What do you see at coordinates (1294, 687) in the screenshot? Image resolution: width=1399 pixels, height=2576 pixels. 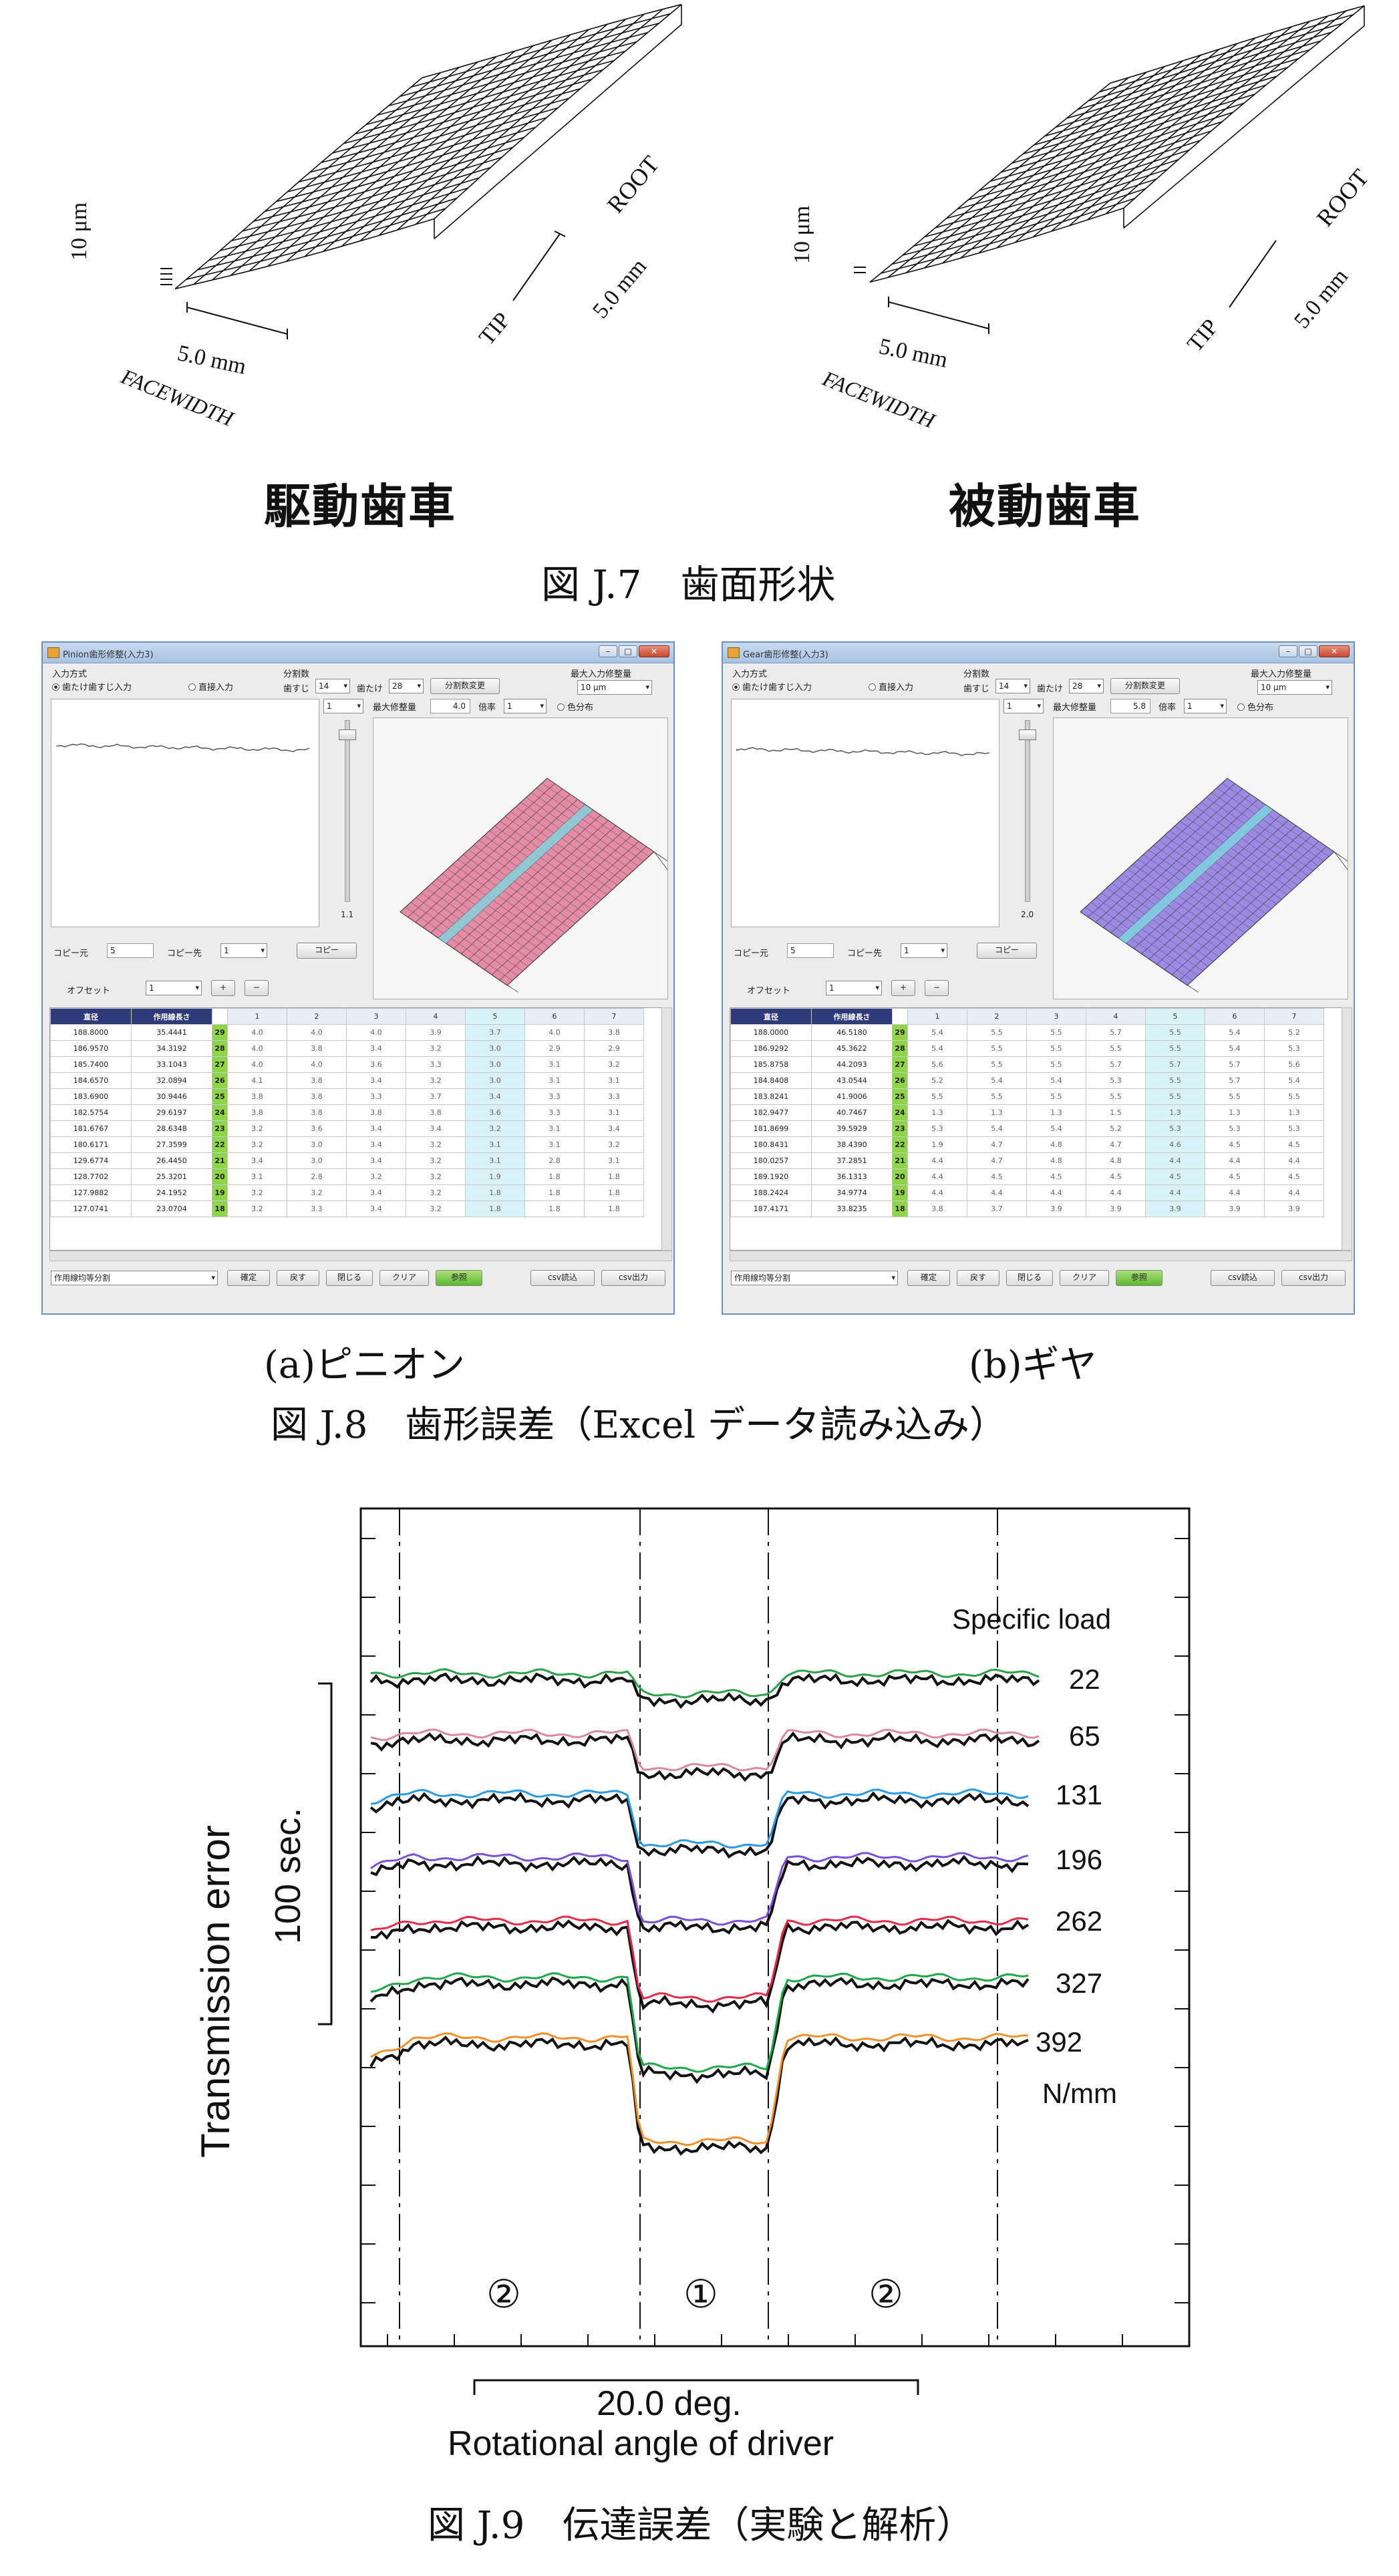 I see `max-input-select: 10 μm` at bounding box center [1294, 687].